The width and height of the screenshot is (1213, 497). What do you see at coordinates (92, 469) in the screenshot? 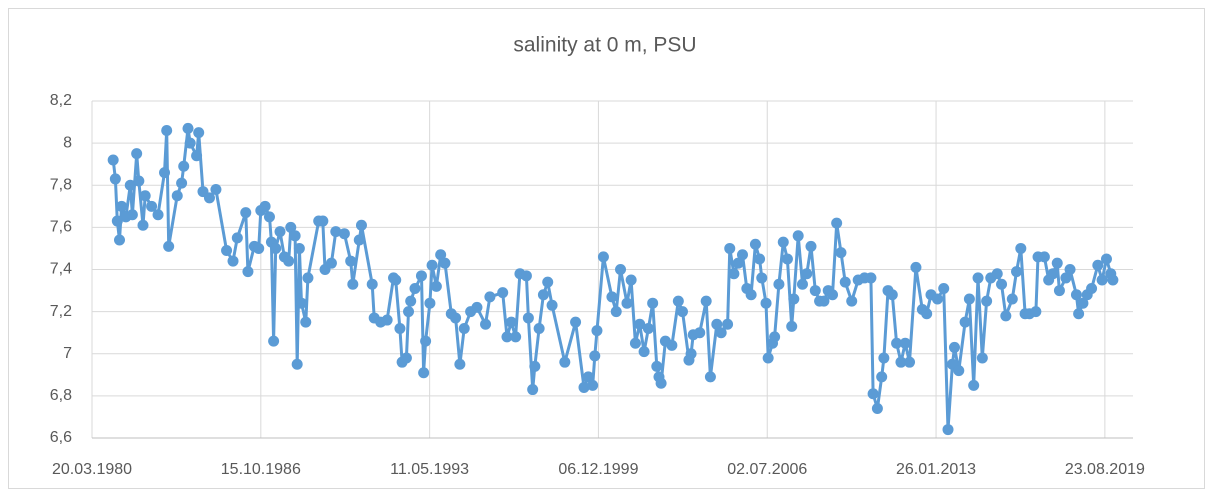
I see `x-tick-label: 20.03.1980` at bounding box center [92, 469].